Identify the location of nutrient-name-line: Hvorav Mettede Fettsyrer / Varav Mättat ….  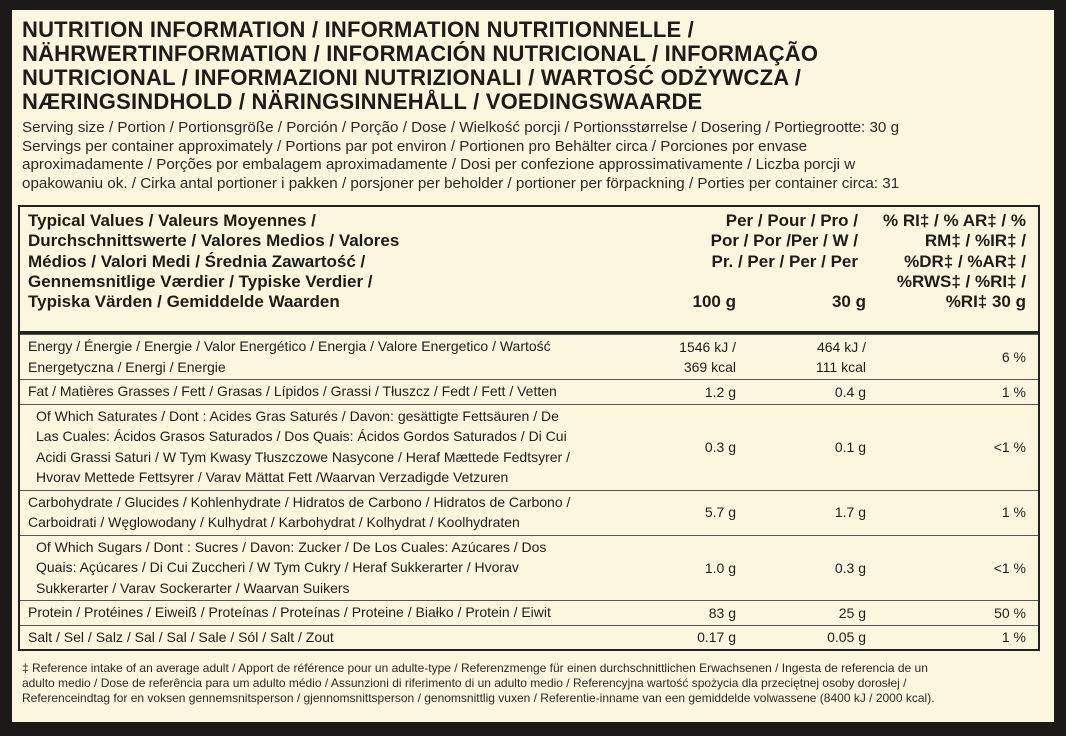
(272, 477).